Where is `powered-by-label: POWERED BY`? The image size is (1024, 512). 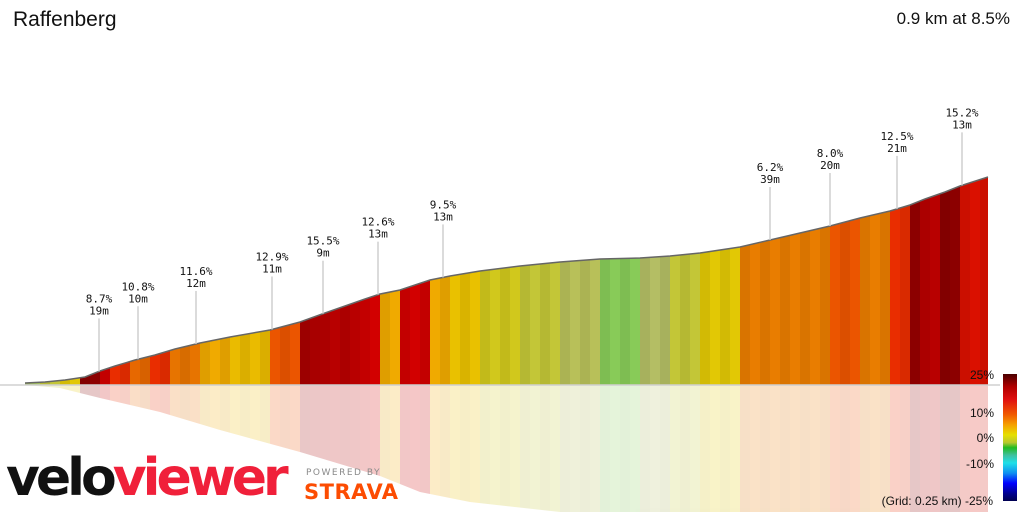
powered-by-label: POWERED BY is located at coordinates (344, 473).